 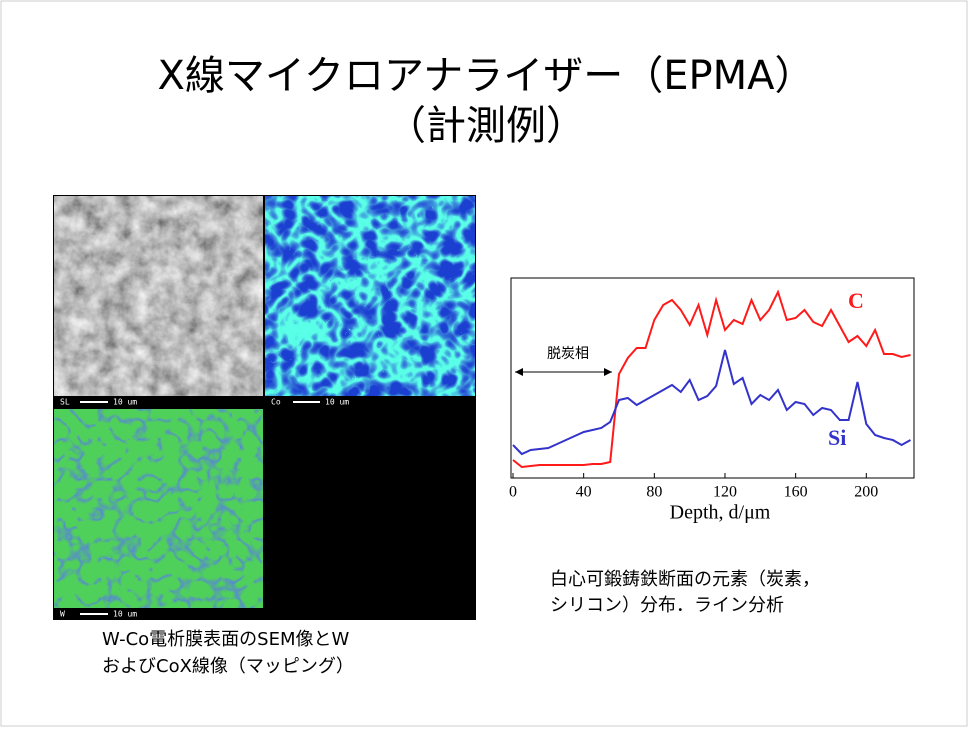 I want to click on panel-label: W, so click(x=62, y=614).